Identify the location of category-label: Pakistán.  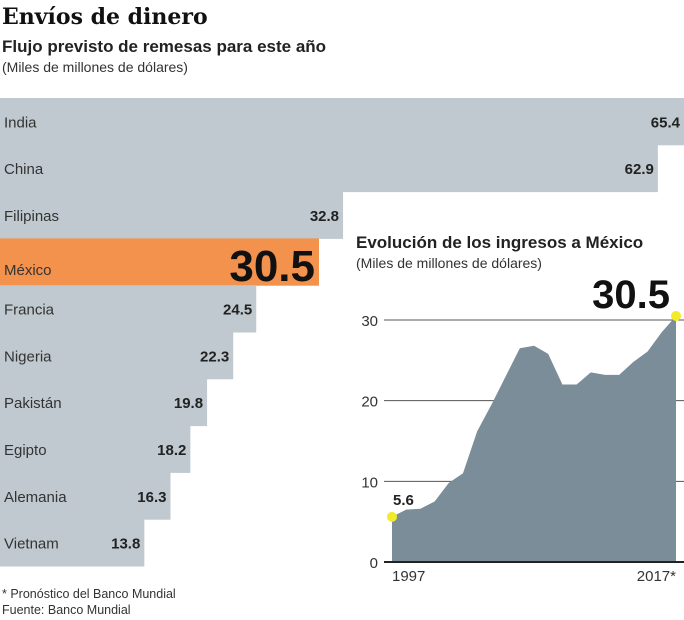
(33, 403).